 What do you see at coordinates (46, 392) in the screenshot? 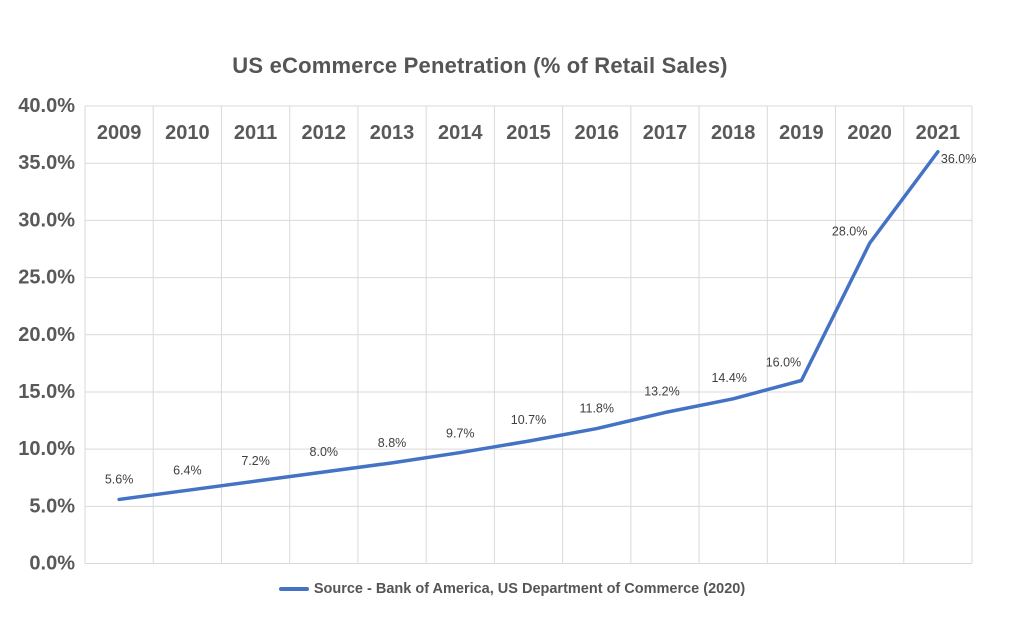
I see `y-axis-tick-label: 15.0%` at bounding box center [46, 392].